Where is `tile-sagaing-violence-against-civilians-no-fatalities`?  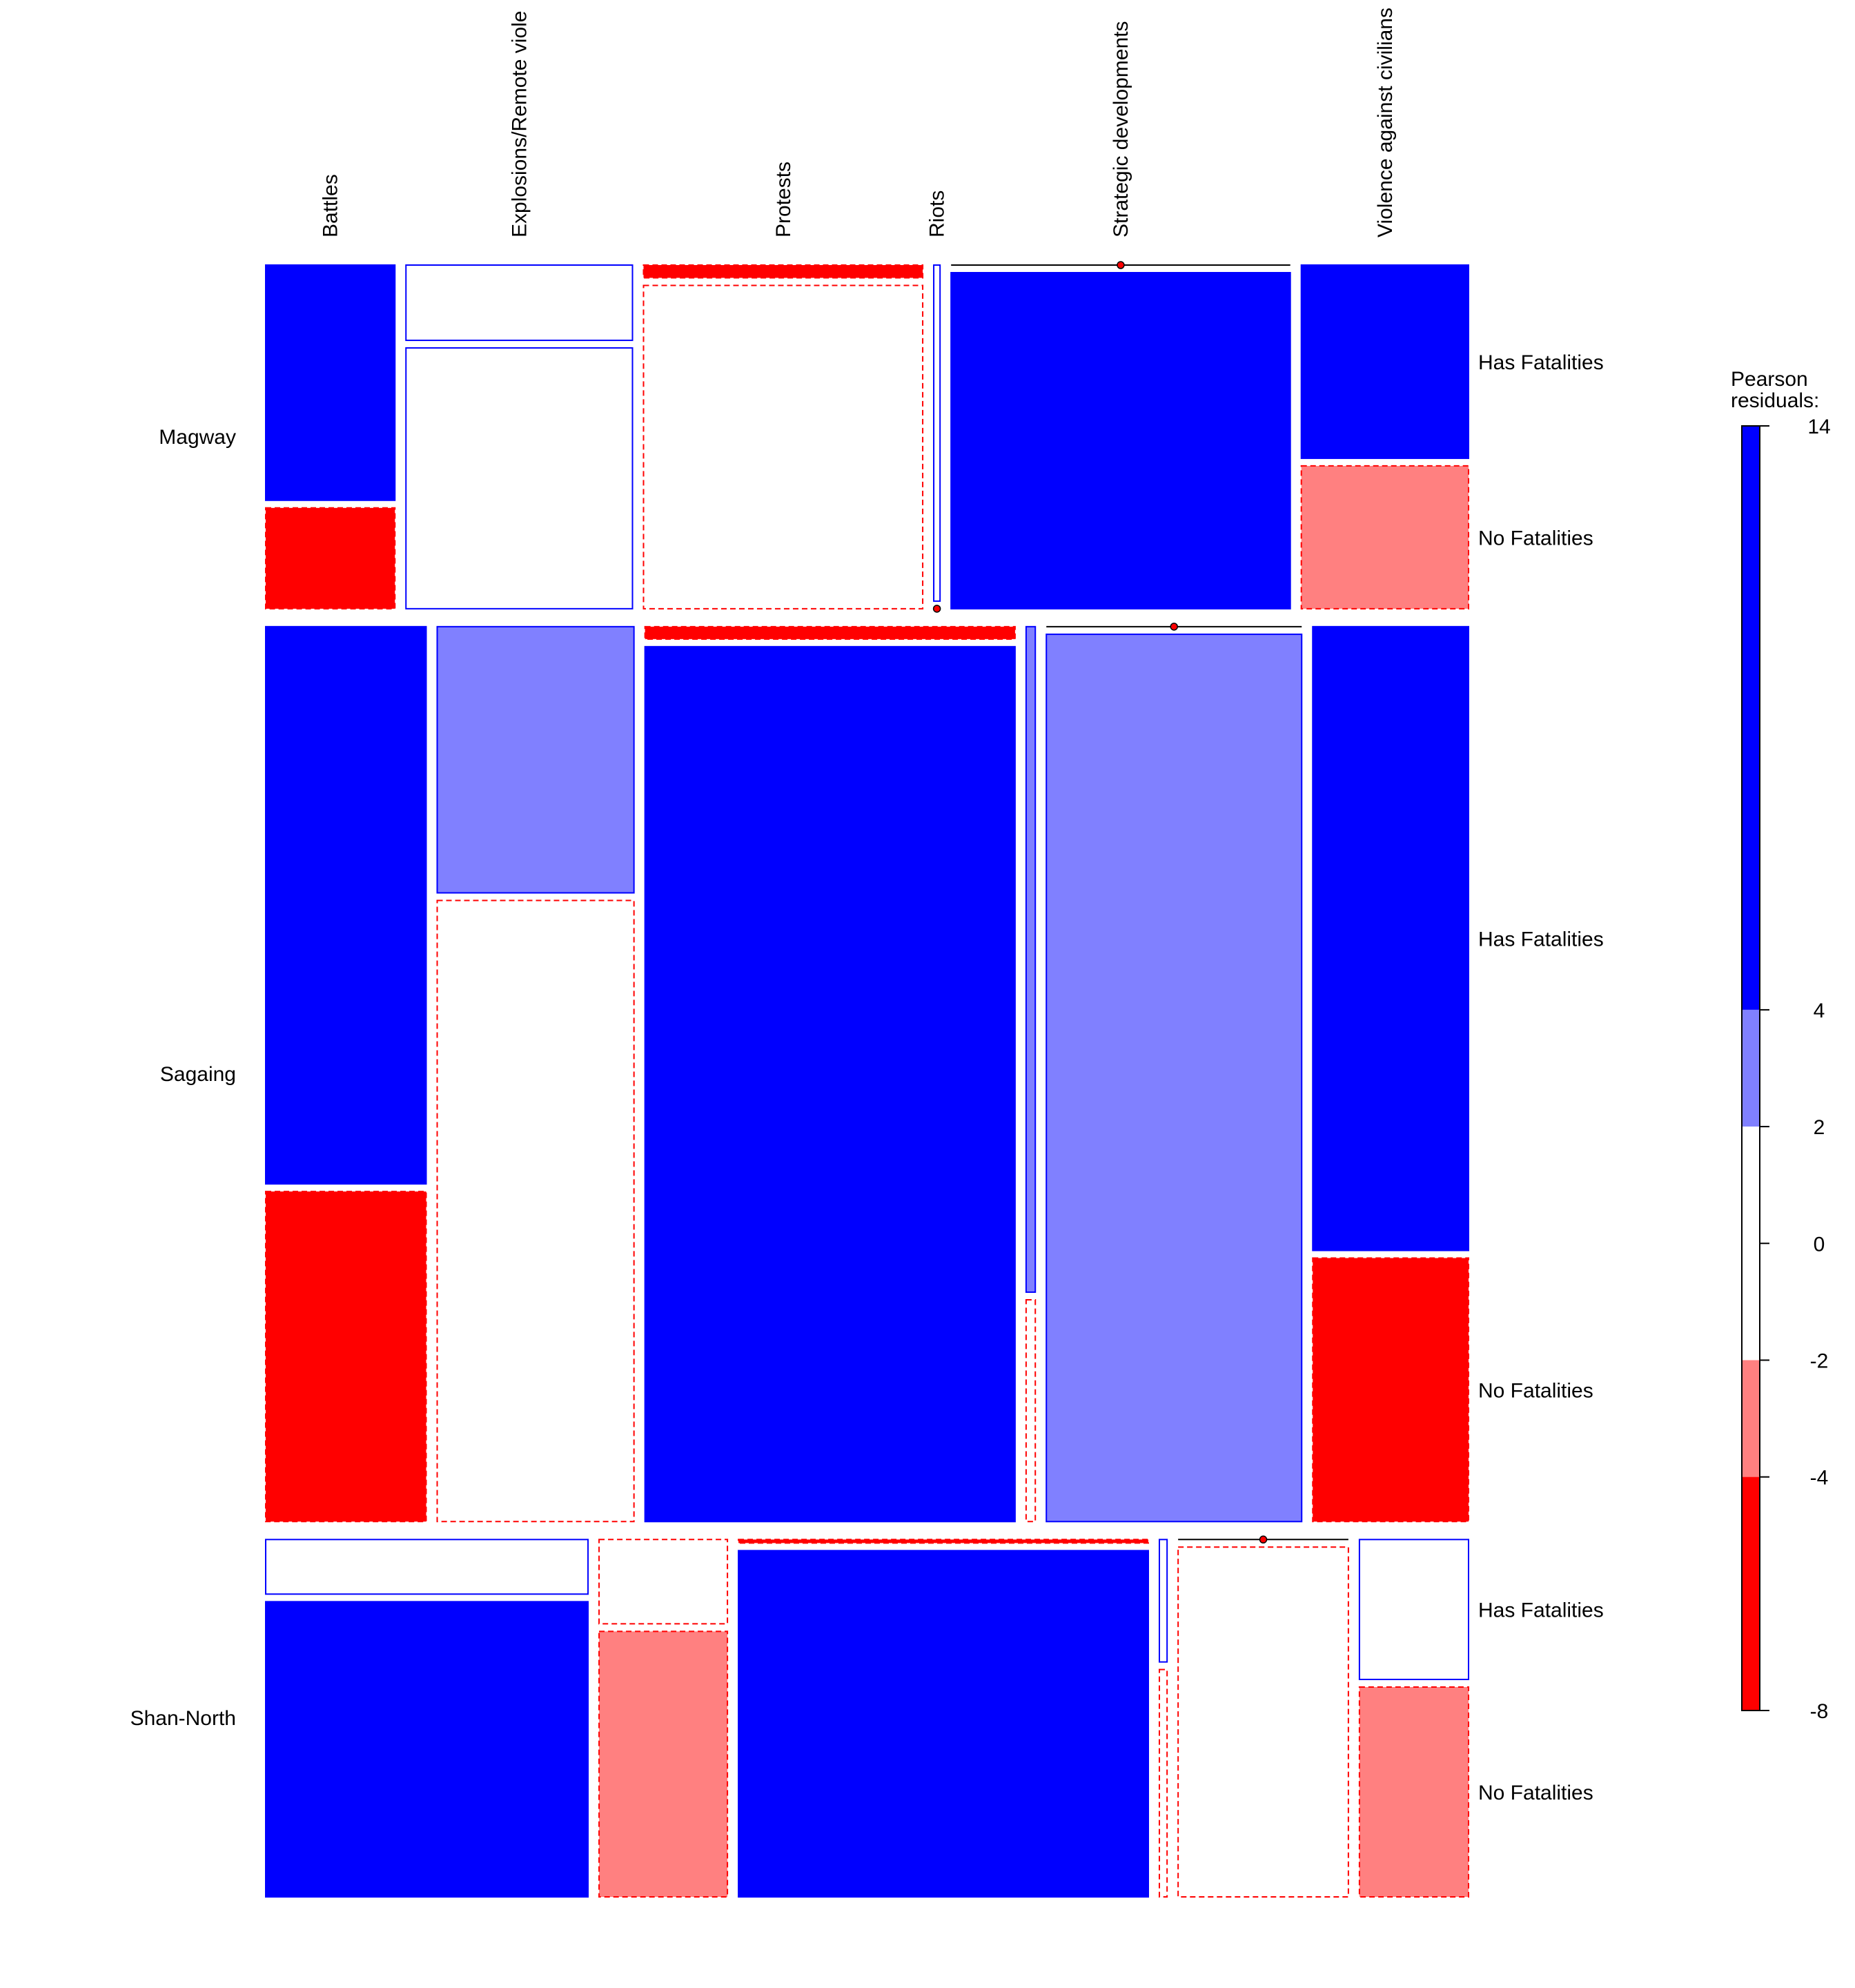 tile-sagaing-violence-against-civilians-no-fatalities is located at coordinates (1390, 1390).